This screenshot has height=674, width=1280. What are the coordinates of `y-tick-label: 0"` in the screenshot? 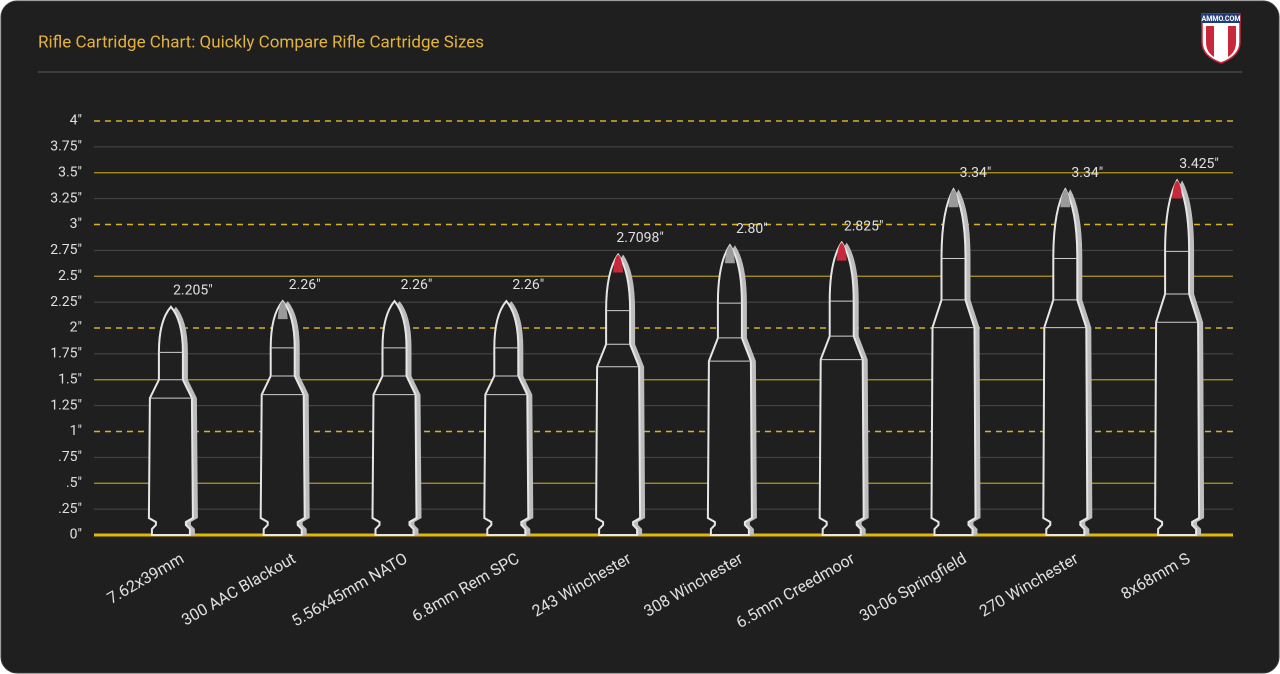 It's located at (76, 535).